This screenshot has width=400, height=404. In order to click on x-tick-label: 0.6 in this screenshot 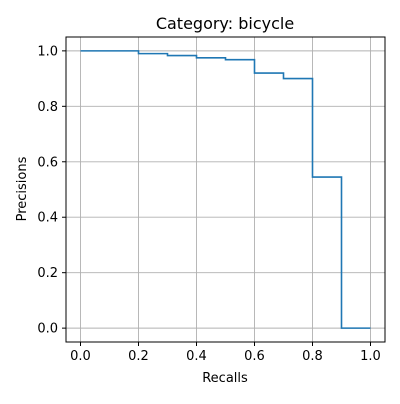, I will do `click(254, 356)`.